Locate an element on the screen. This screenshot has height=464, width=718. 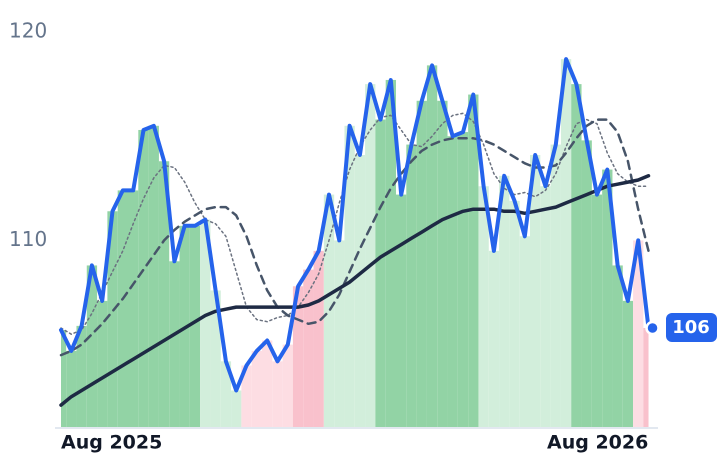
value-badge is located at coordinates (691, 327).